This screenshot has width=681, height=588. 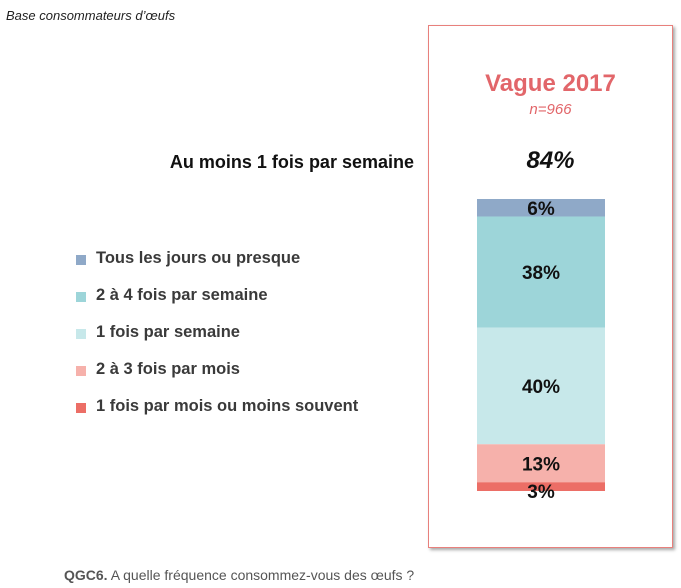 I want to click on wave-sample-size: n=966, so click(x=550, y=109).